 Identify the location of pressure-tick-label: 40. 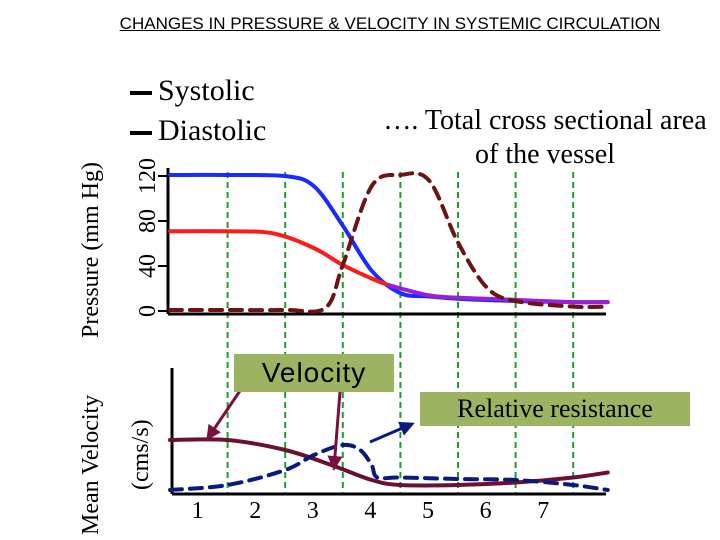
(148, 266).